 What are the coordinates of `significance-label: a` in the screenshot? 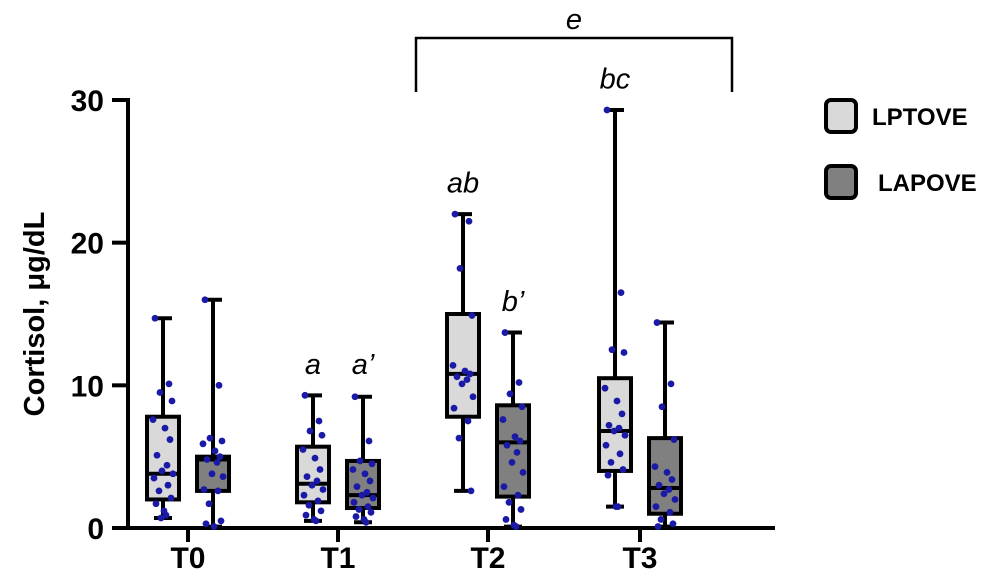 It's located at (313, 365).